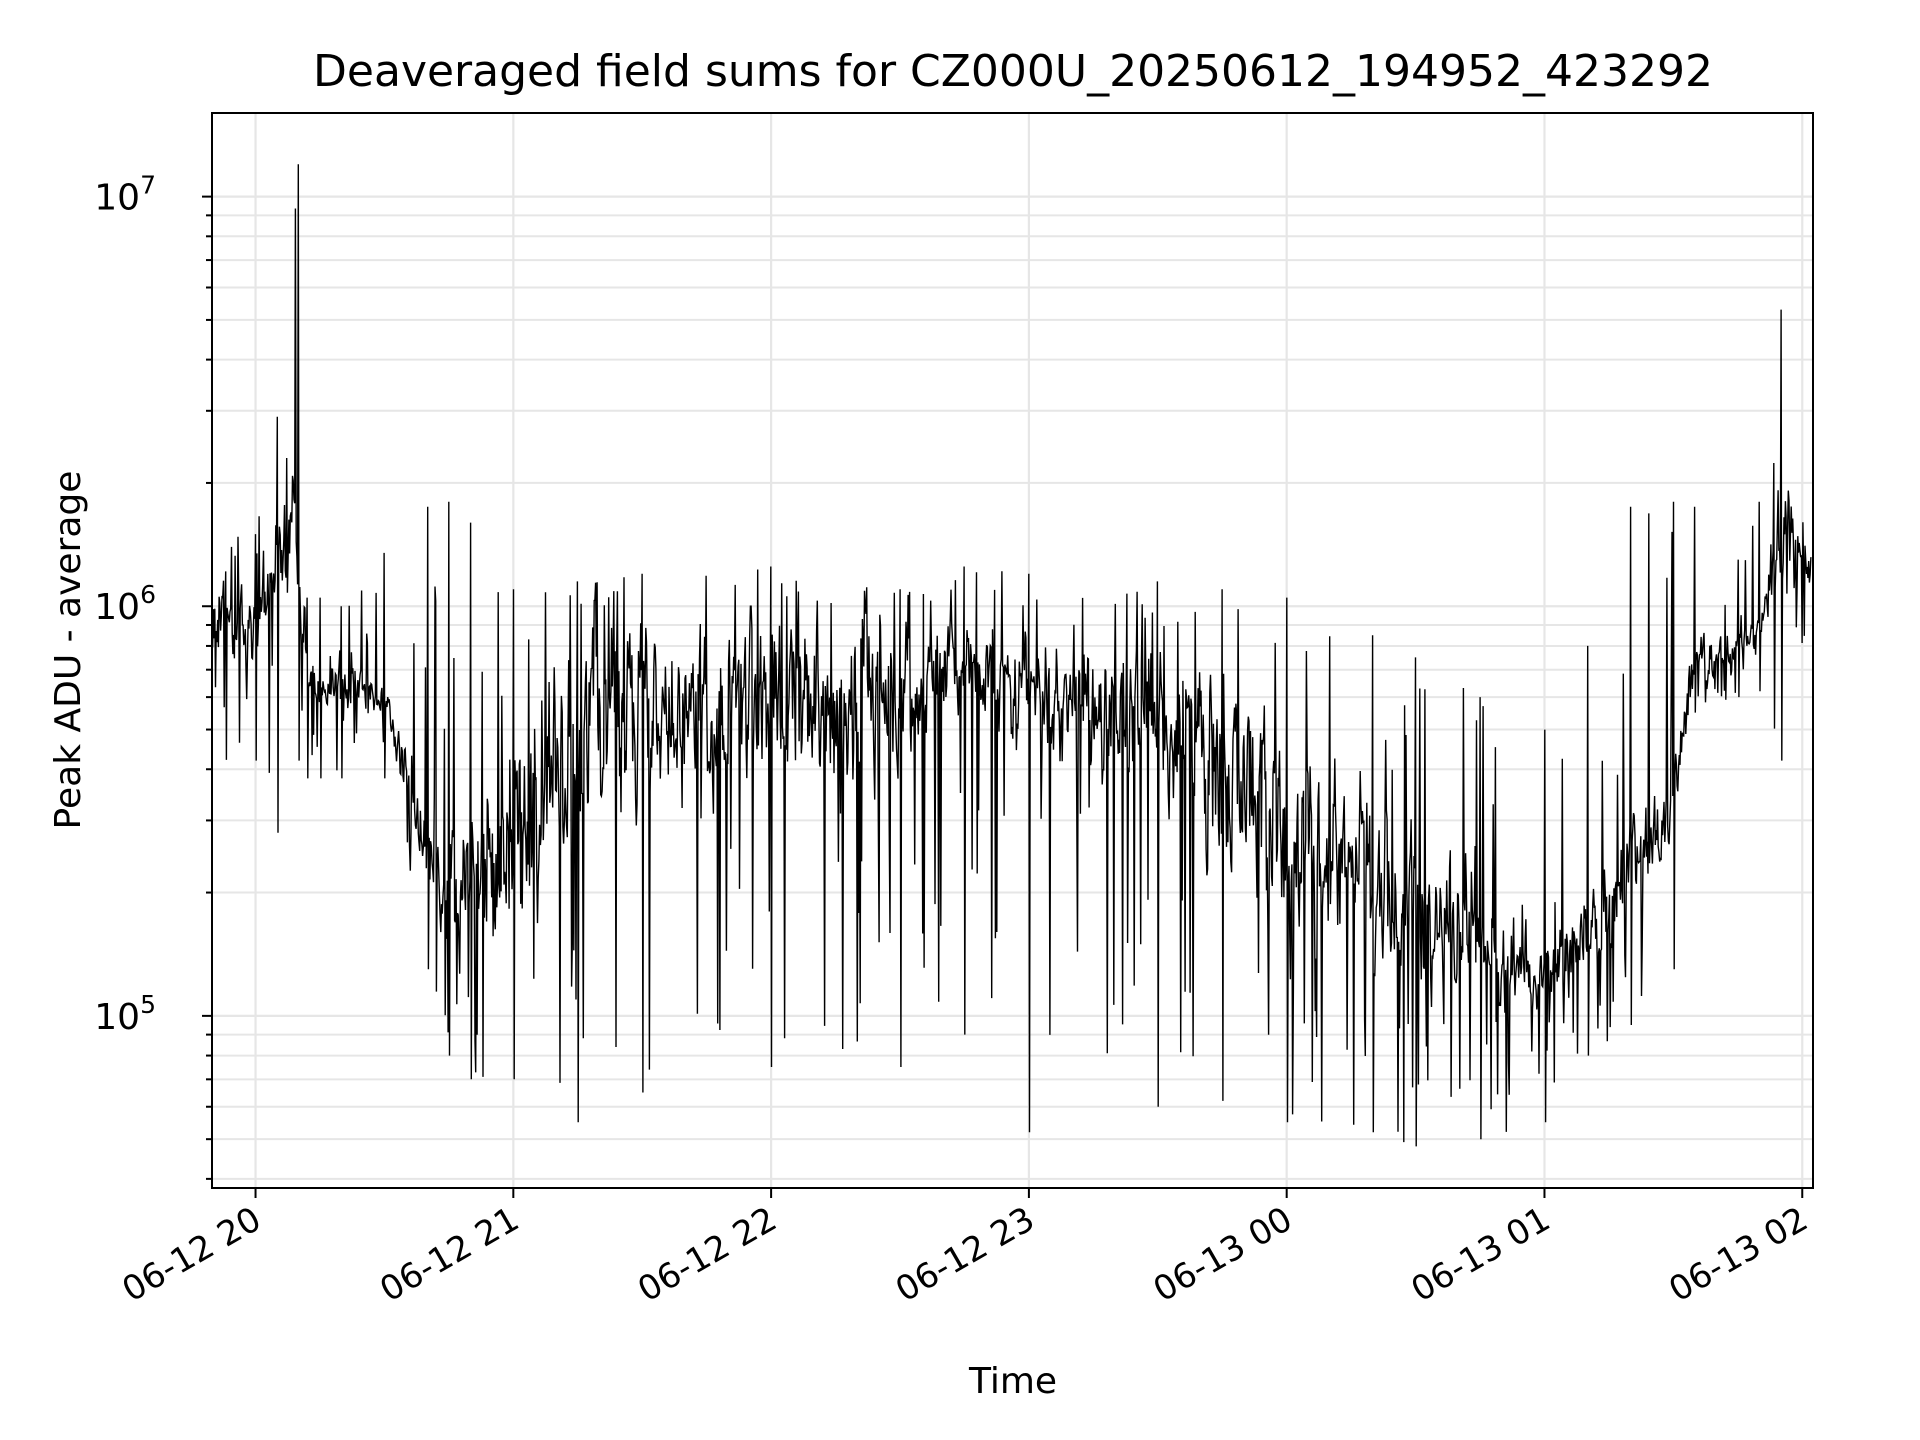 This screenshot has width=1920, height=1440. I want to click on y-tick-label: 10⁵, so click(125, 1014).